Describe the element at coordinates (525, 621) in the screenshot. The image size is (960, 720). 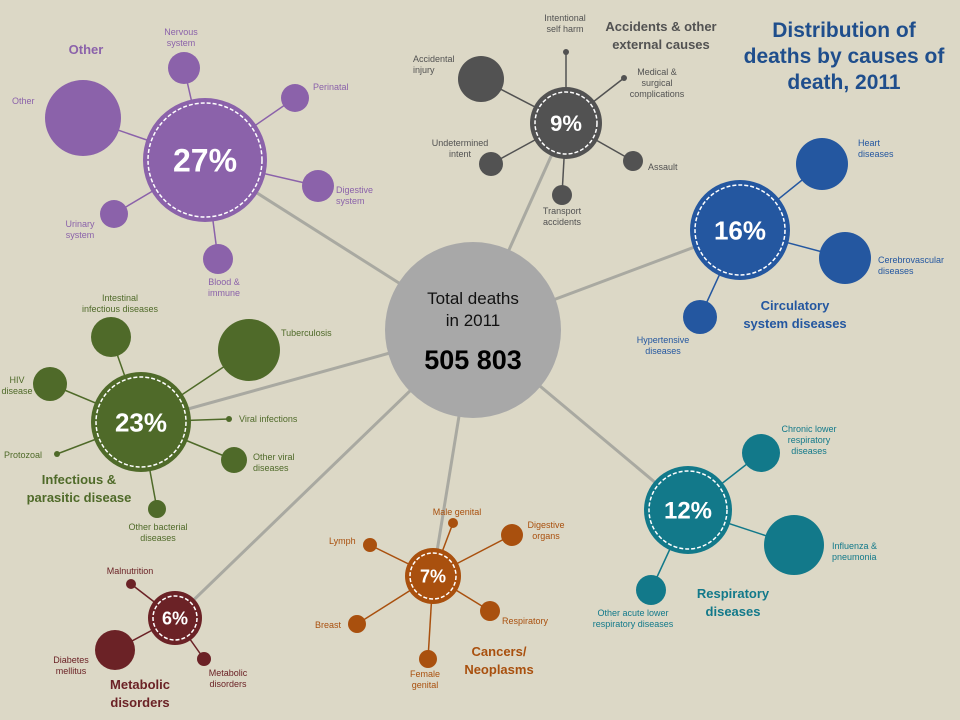
I see `sub-label: Respiratory` at that location.